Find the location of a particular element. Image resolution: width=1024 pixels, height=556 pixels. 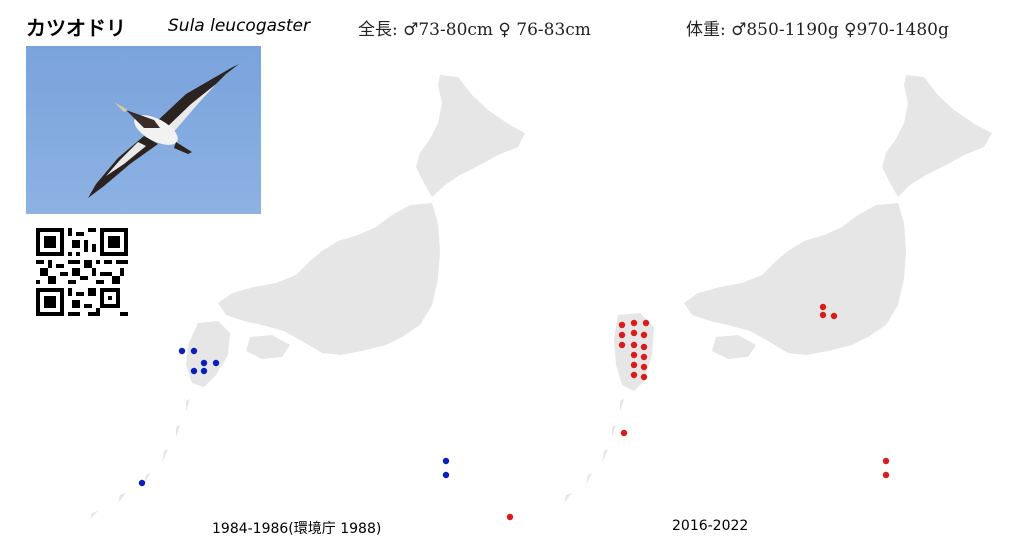

species-name-japanese: カツオドリ is located at coordinates (76, 28).